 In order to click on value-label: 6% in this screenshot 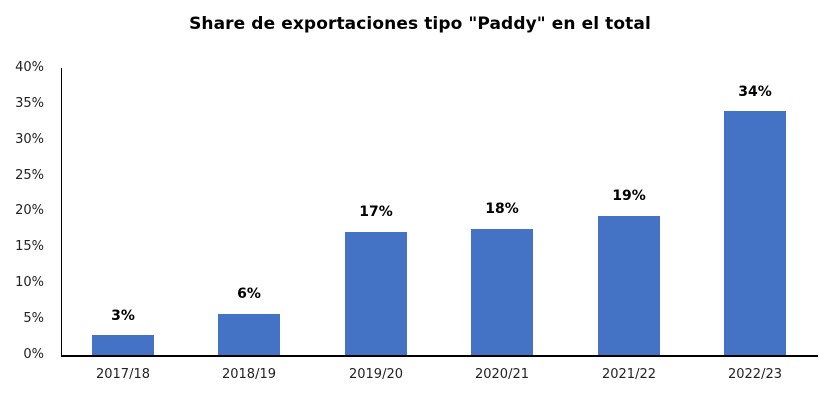, I will do `click(249, 294)`.